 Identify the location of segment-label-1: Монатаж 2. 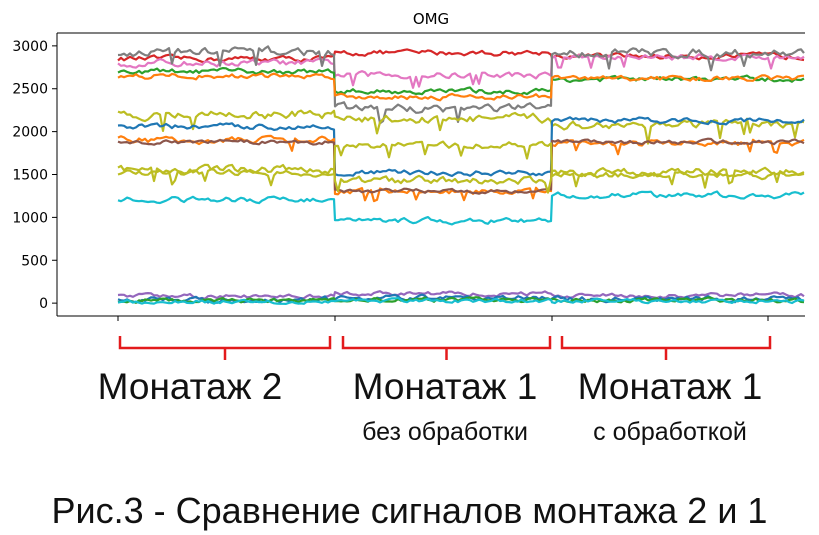
(190, 386).